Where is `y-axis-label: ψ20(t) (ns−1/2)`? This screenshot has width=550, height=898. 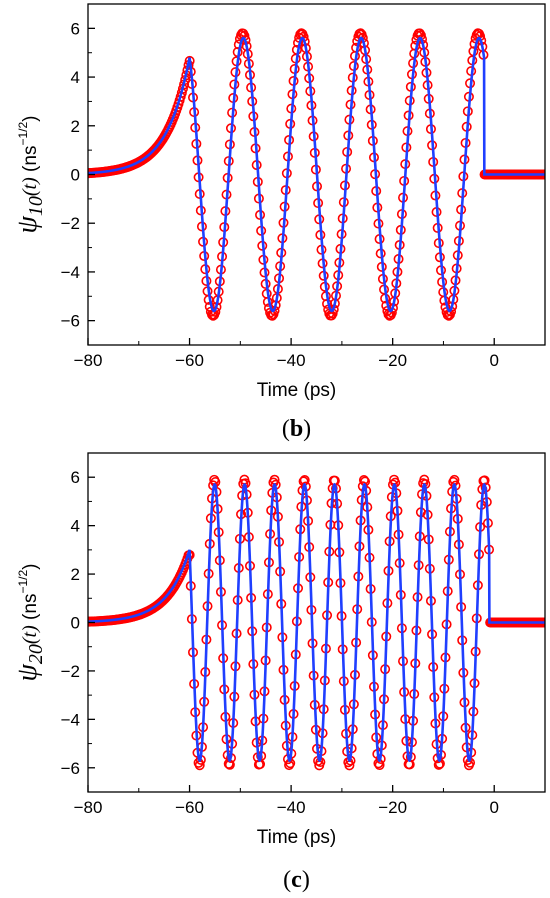 y-axis-label: ψ20(t) (ns−1/2) is located at coordinates (29, 623).